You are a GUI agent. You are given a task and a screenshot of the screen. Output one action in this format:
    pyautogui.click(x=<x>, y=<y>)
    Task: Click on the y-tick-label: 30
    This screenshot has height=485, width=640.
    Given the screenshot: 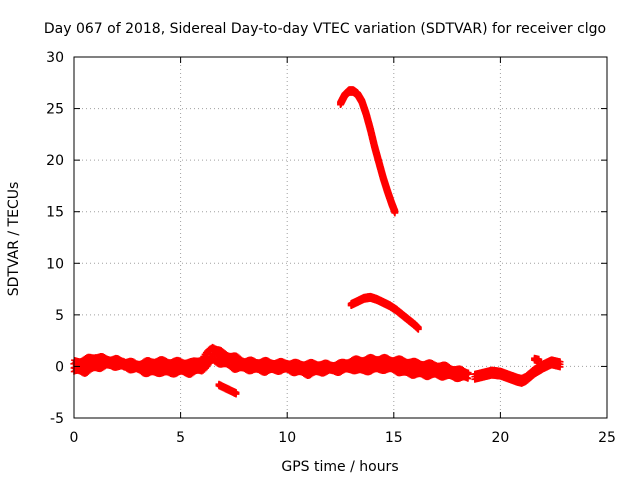 What is the action you would take?
    pyautogui.click(x=55, y=58)
    